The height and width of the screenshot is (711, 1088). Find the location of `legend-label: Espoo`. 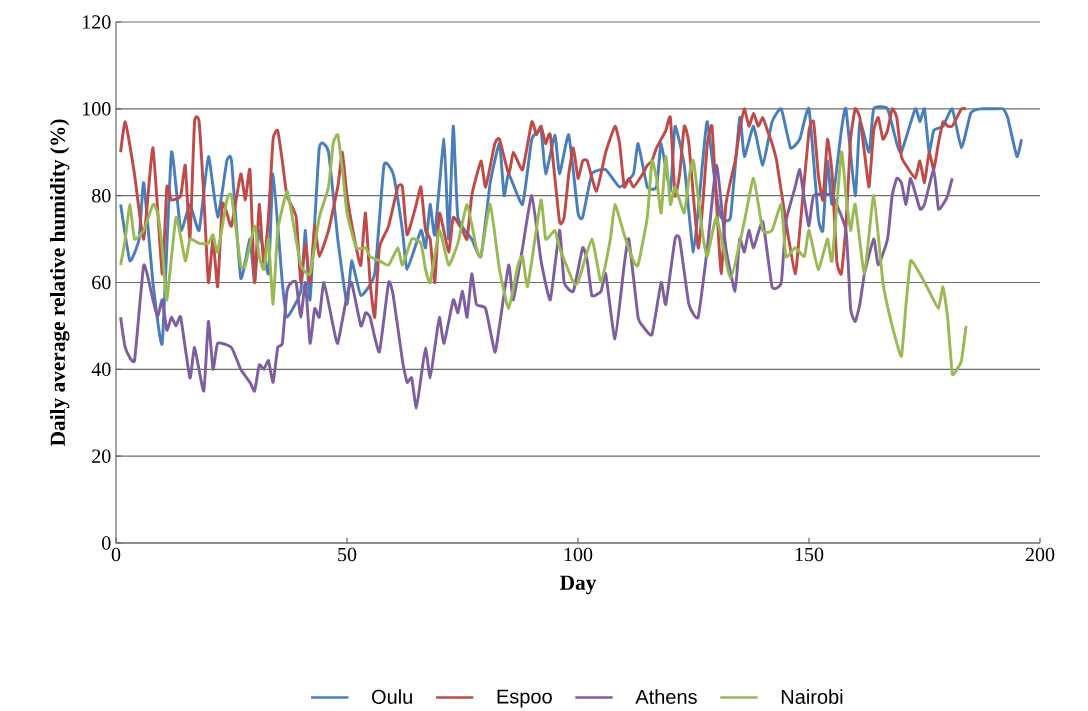

legend-label: Espoo is located at coordinates (524, 698).